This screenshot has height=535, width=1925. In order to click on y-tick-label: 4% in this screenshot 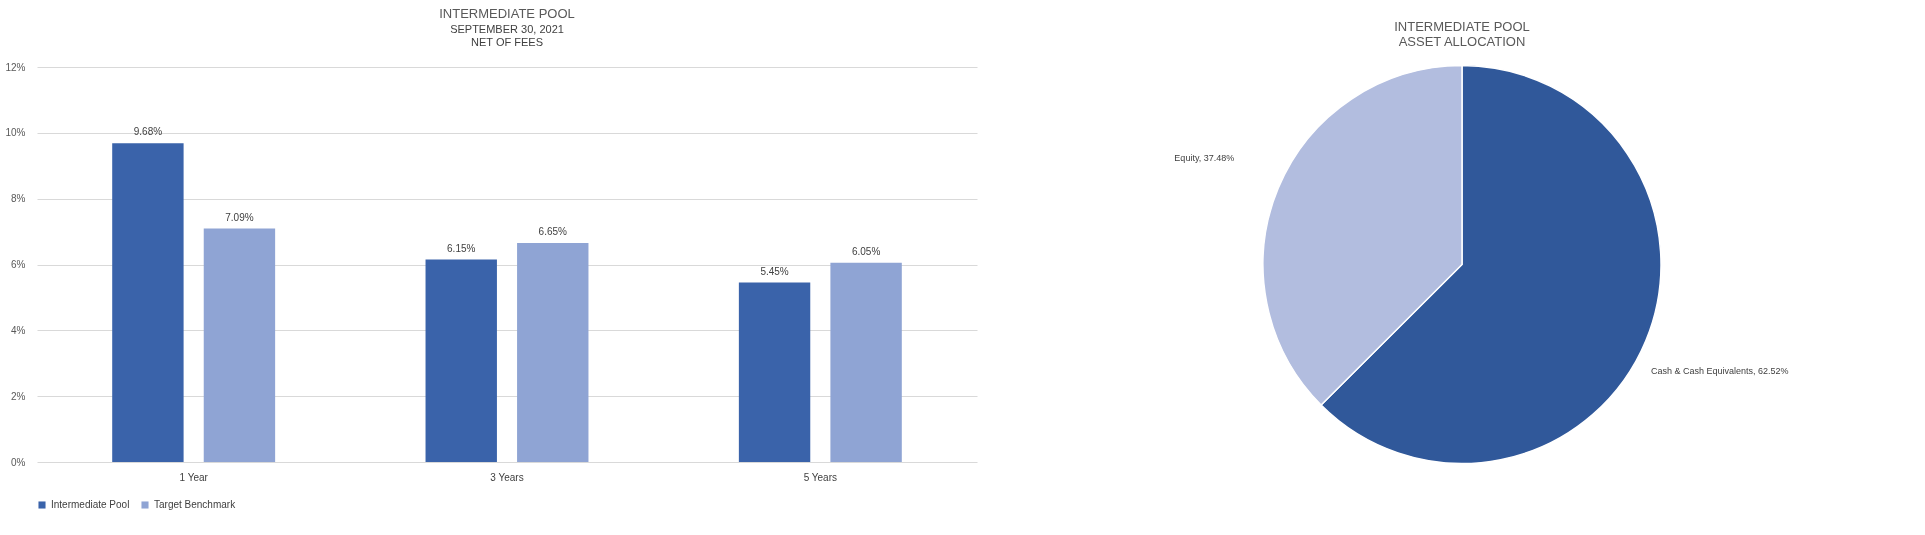, I will do `click(18, 330)`.